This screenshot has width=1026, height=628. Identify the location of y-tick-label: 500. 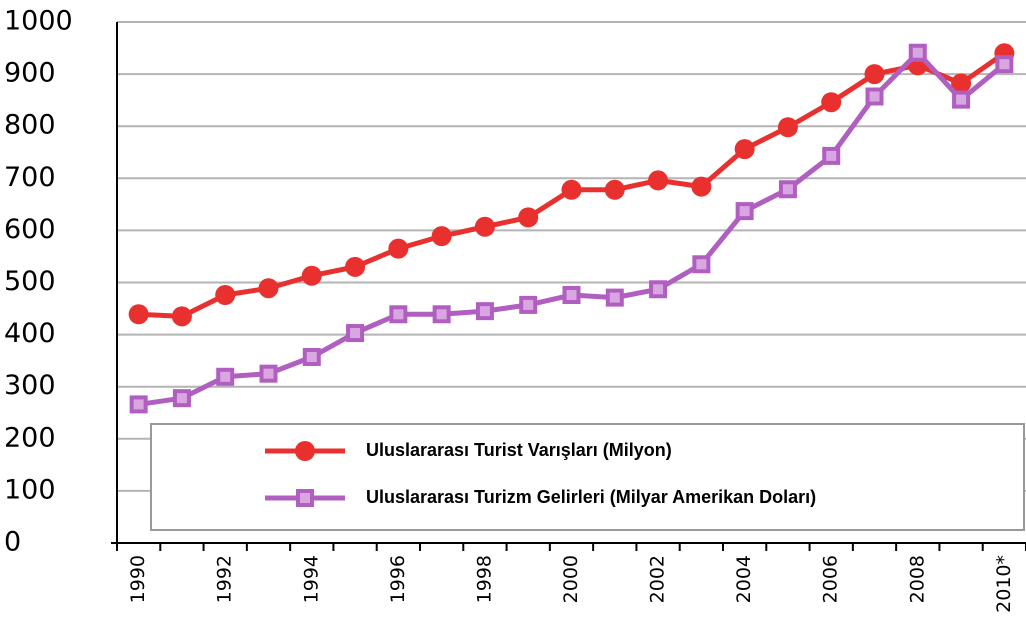
(30, 281).